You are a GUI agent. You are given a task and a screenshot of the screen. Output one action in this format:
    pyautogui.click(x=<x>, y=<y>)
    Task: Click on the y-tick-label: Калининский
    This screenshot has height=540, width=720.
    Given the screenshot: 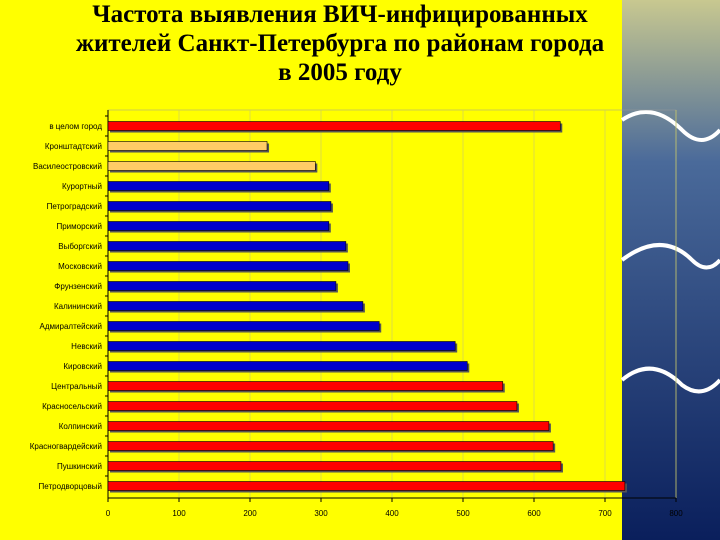 What is the action you would take?
    pyautogui.click(x=78, y=306)
    